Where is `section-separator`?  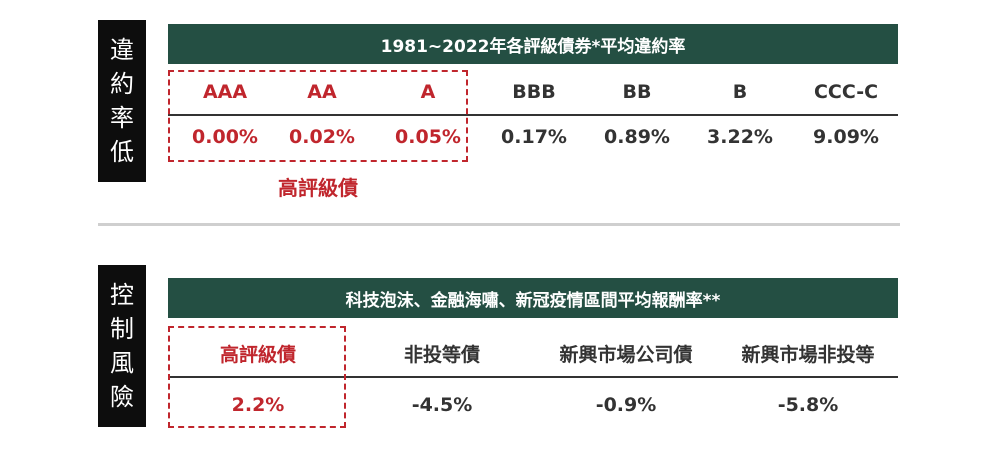
section-separator is located at coordinates (499, 224).